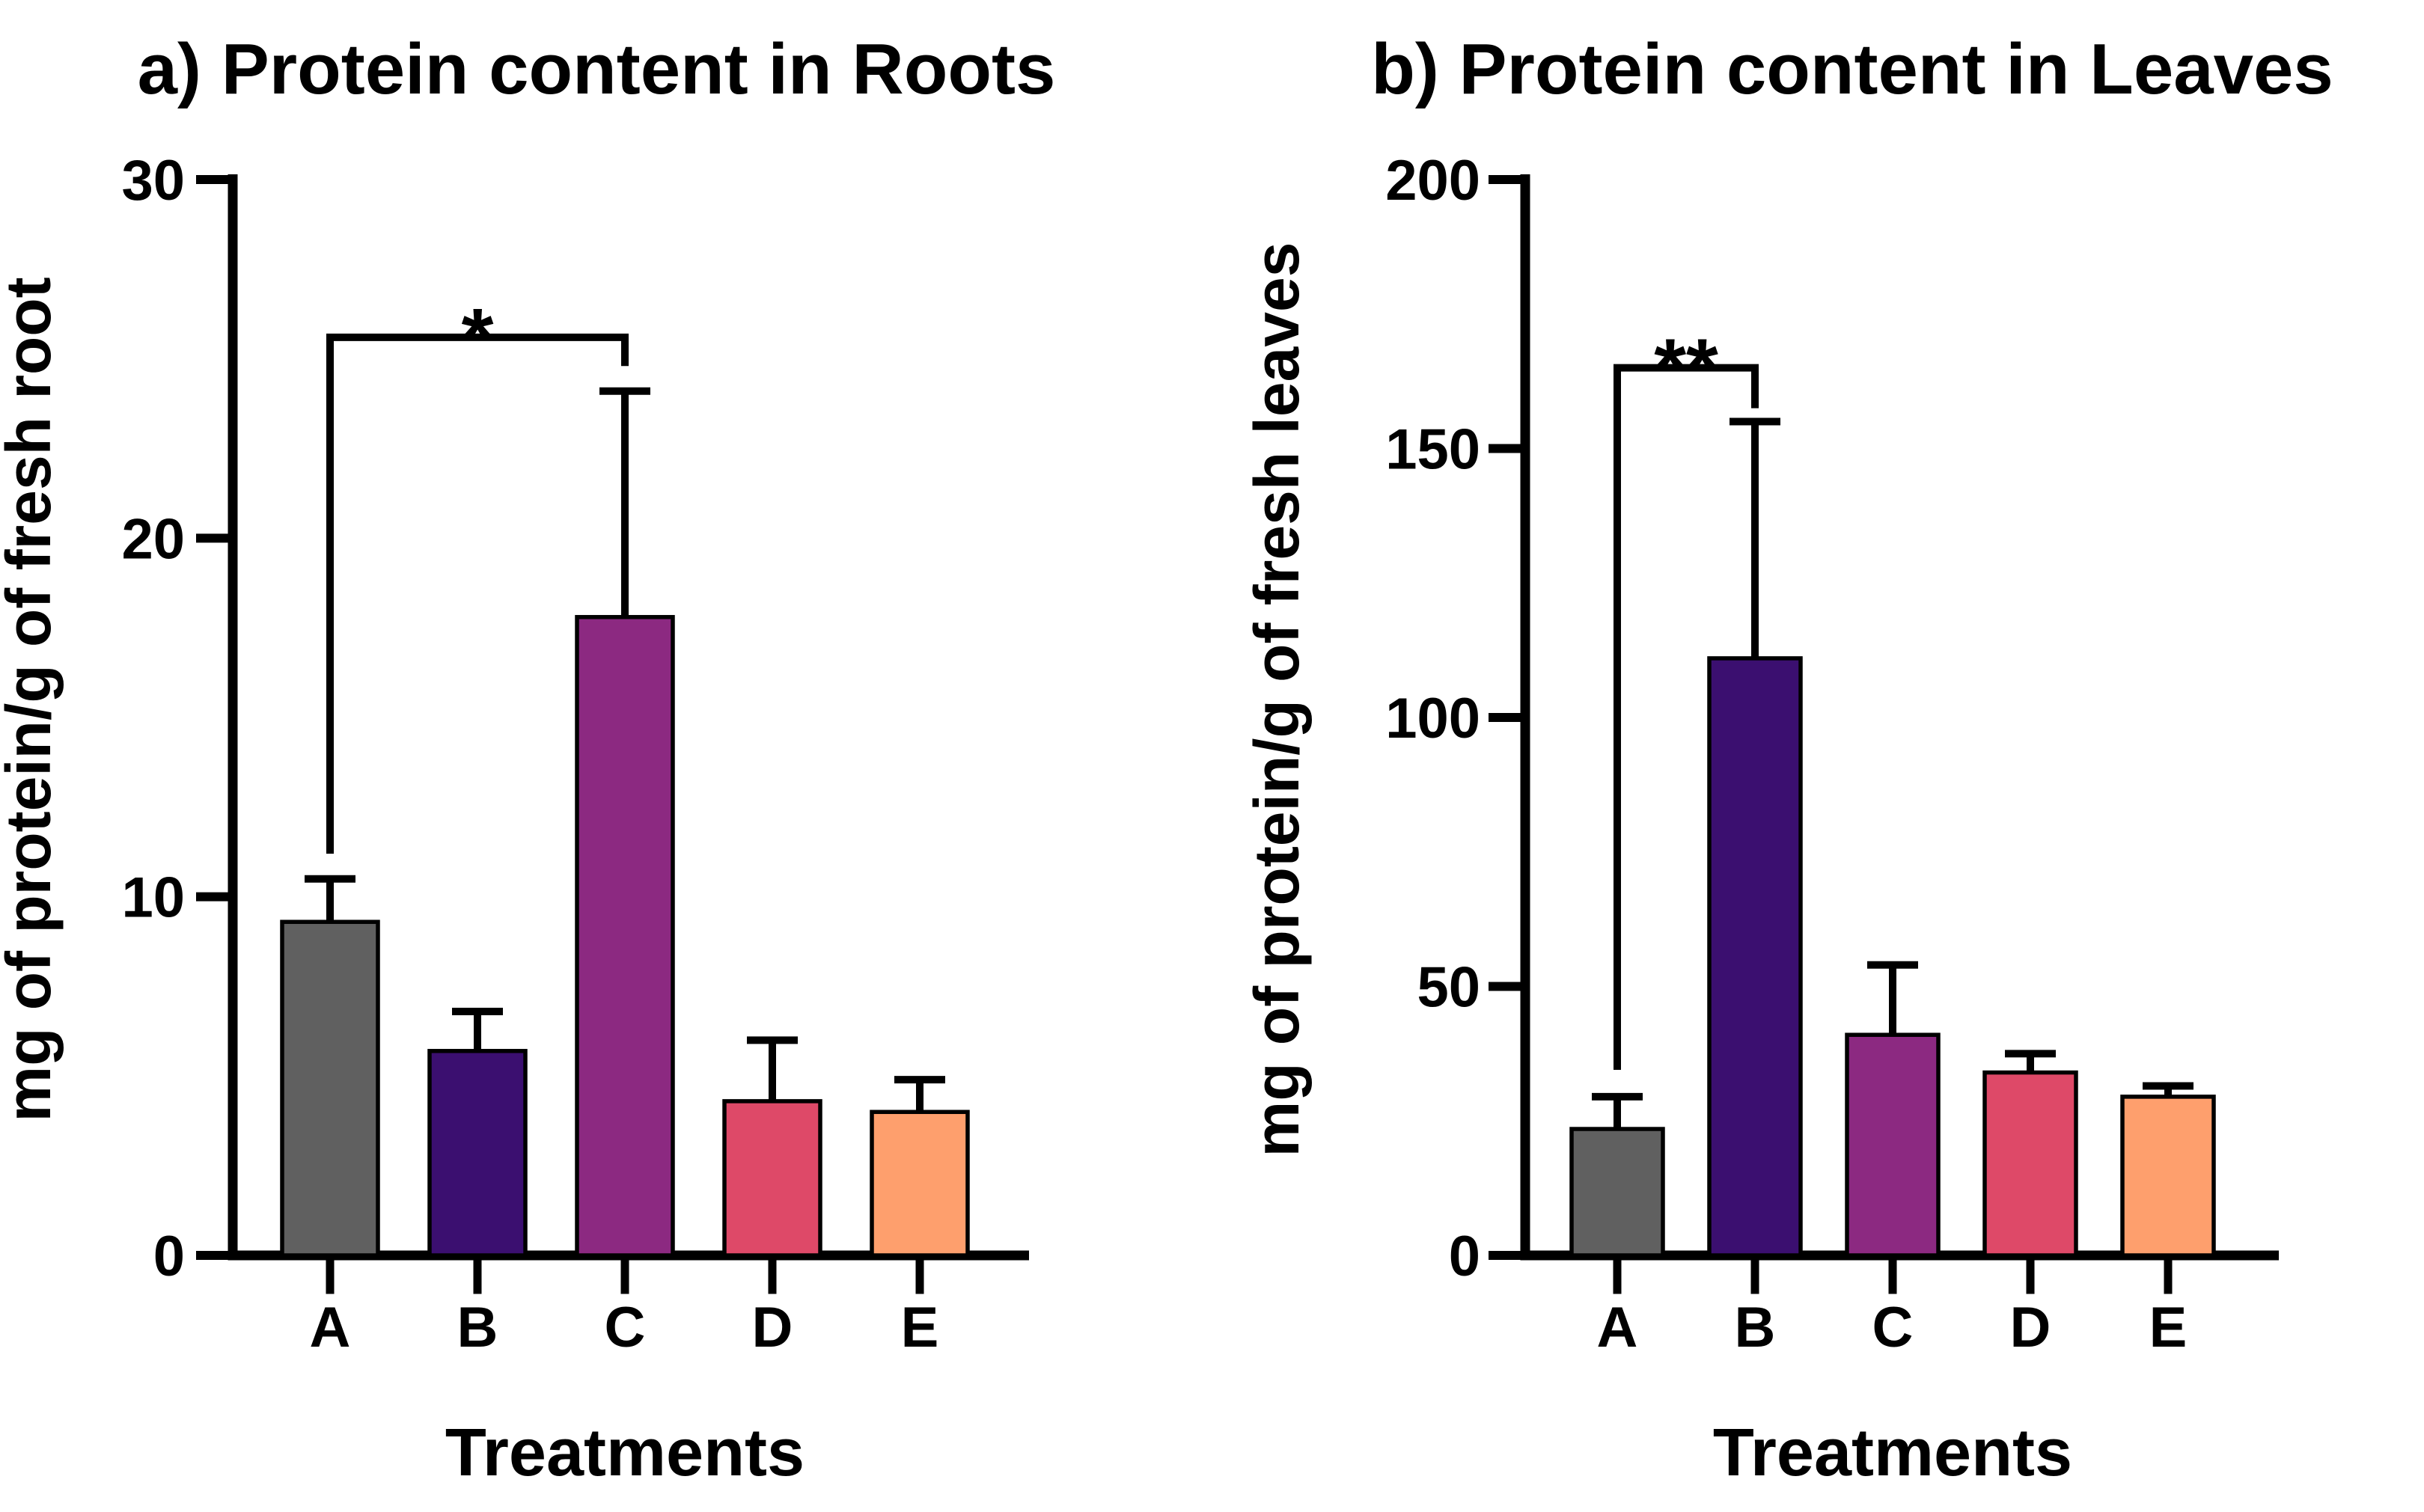 This screenshot has width=2424, height=1512. I want to click on y-tick-label: 150, so click(1432, 450).